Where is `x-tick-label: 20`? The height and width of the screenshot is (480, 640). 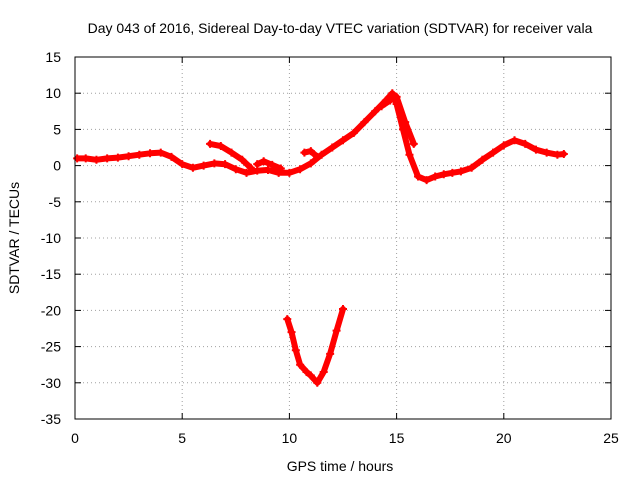 x-tick-label: 20 is located at coordinates (504, 438).